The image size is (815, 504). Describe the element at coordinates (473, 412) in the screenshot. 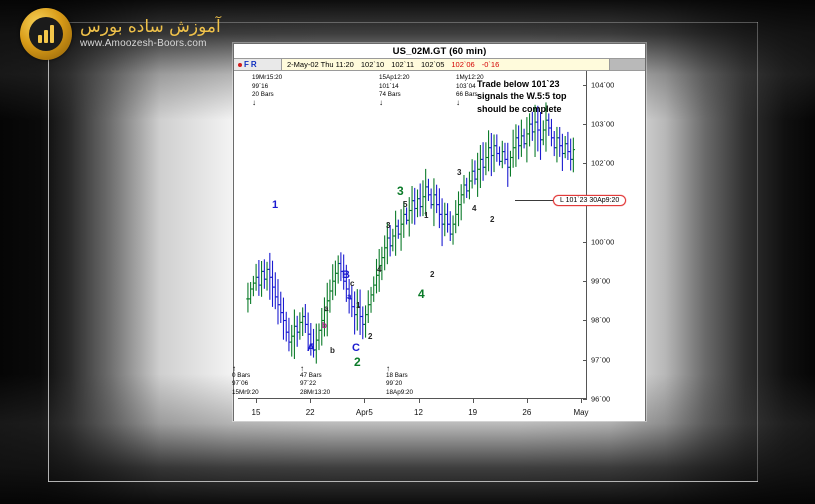

I see `x-tick-label: 19` at that location.